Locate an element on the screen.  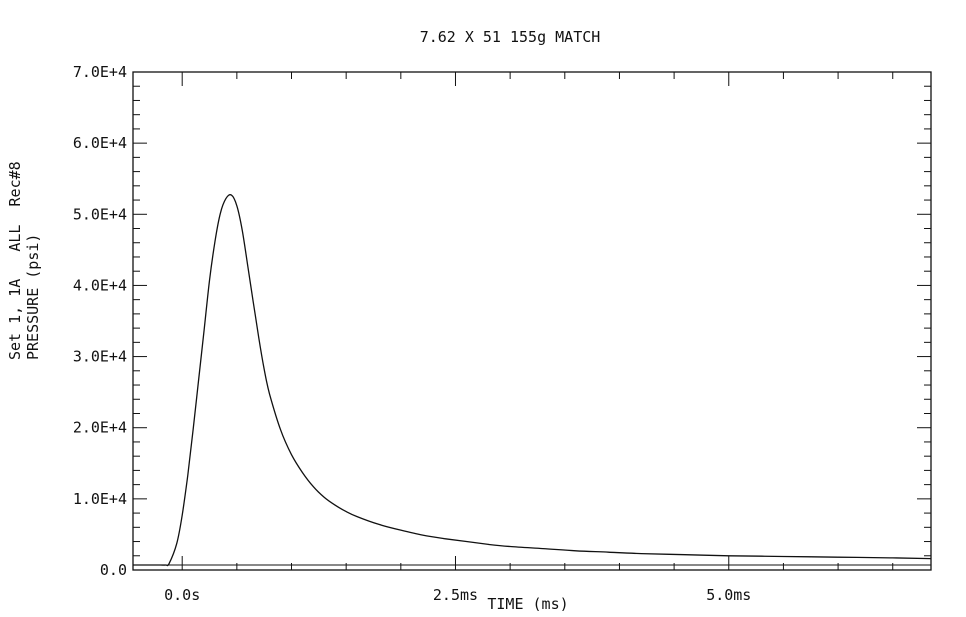
y-tick-label: 5.0E+4 is located at coordinates (100, 214).